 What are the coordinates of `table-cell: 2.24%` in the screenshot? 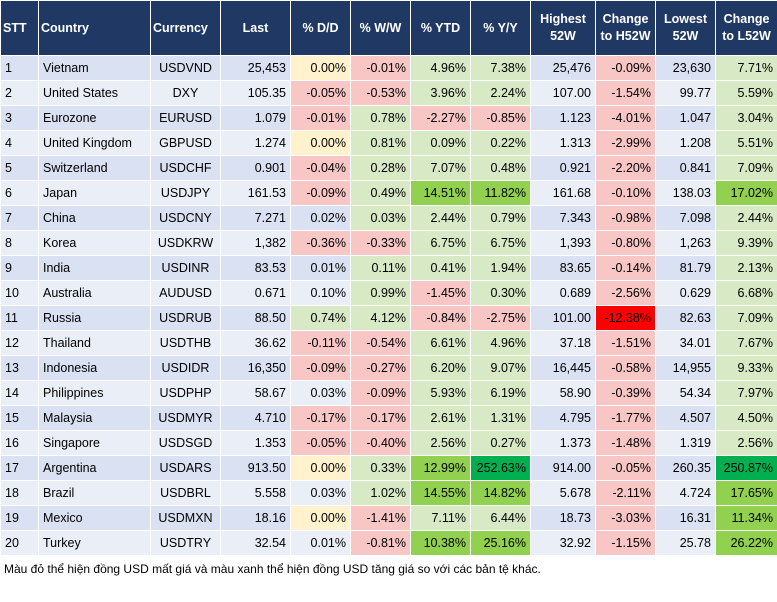 It's located at (500, 93).